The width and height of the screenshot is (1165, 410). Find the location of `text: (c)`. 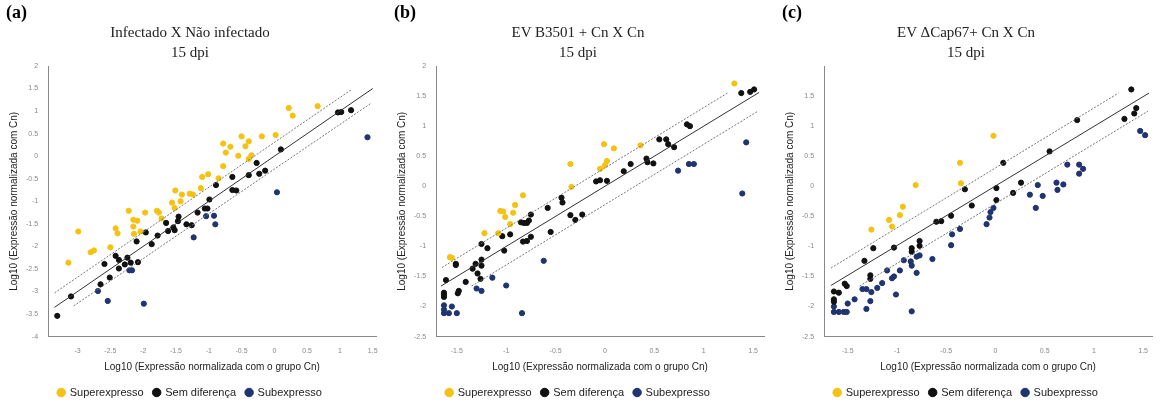

text: (c) is located at coordinates (792, 12).